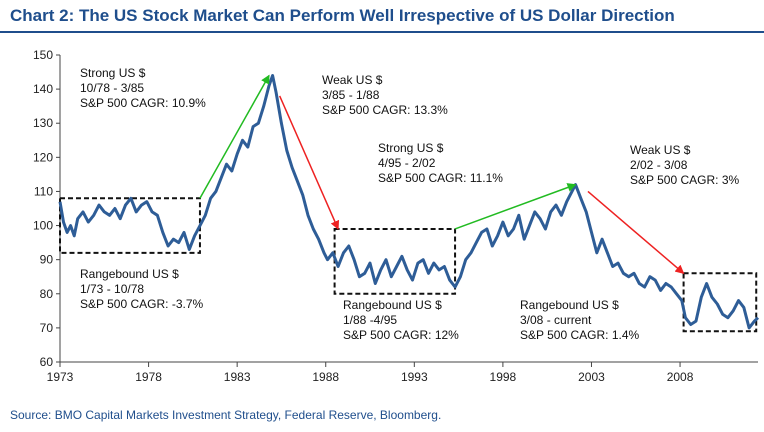  What do you see at coordinates (60, 377) in the screenshot?
I see `x-tick-label: 1973` at bounding box center [60, 377].